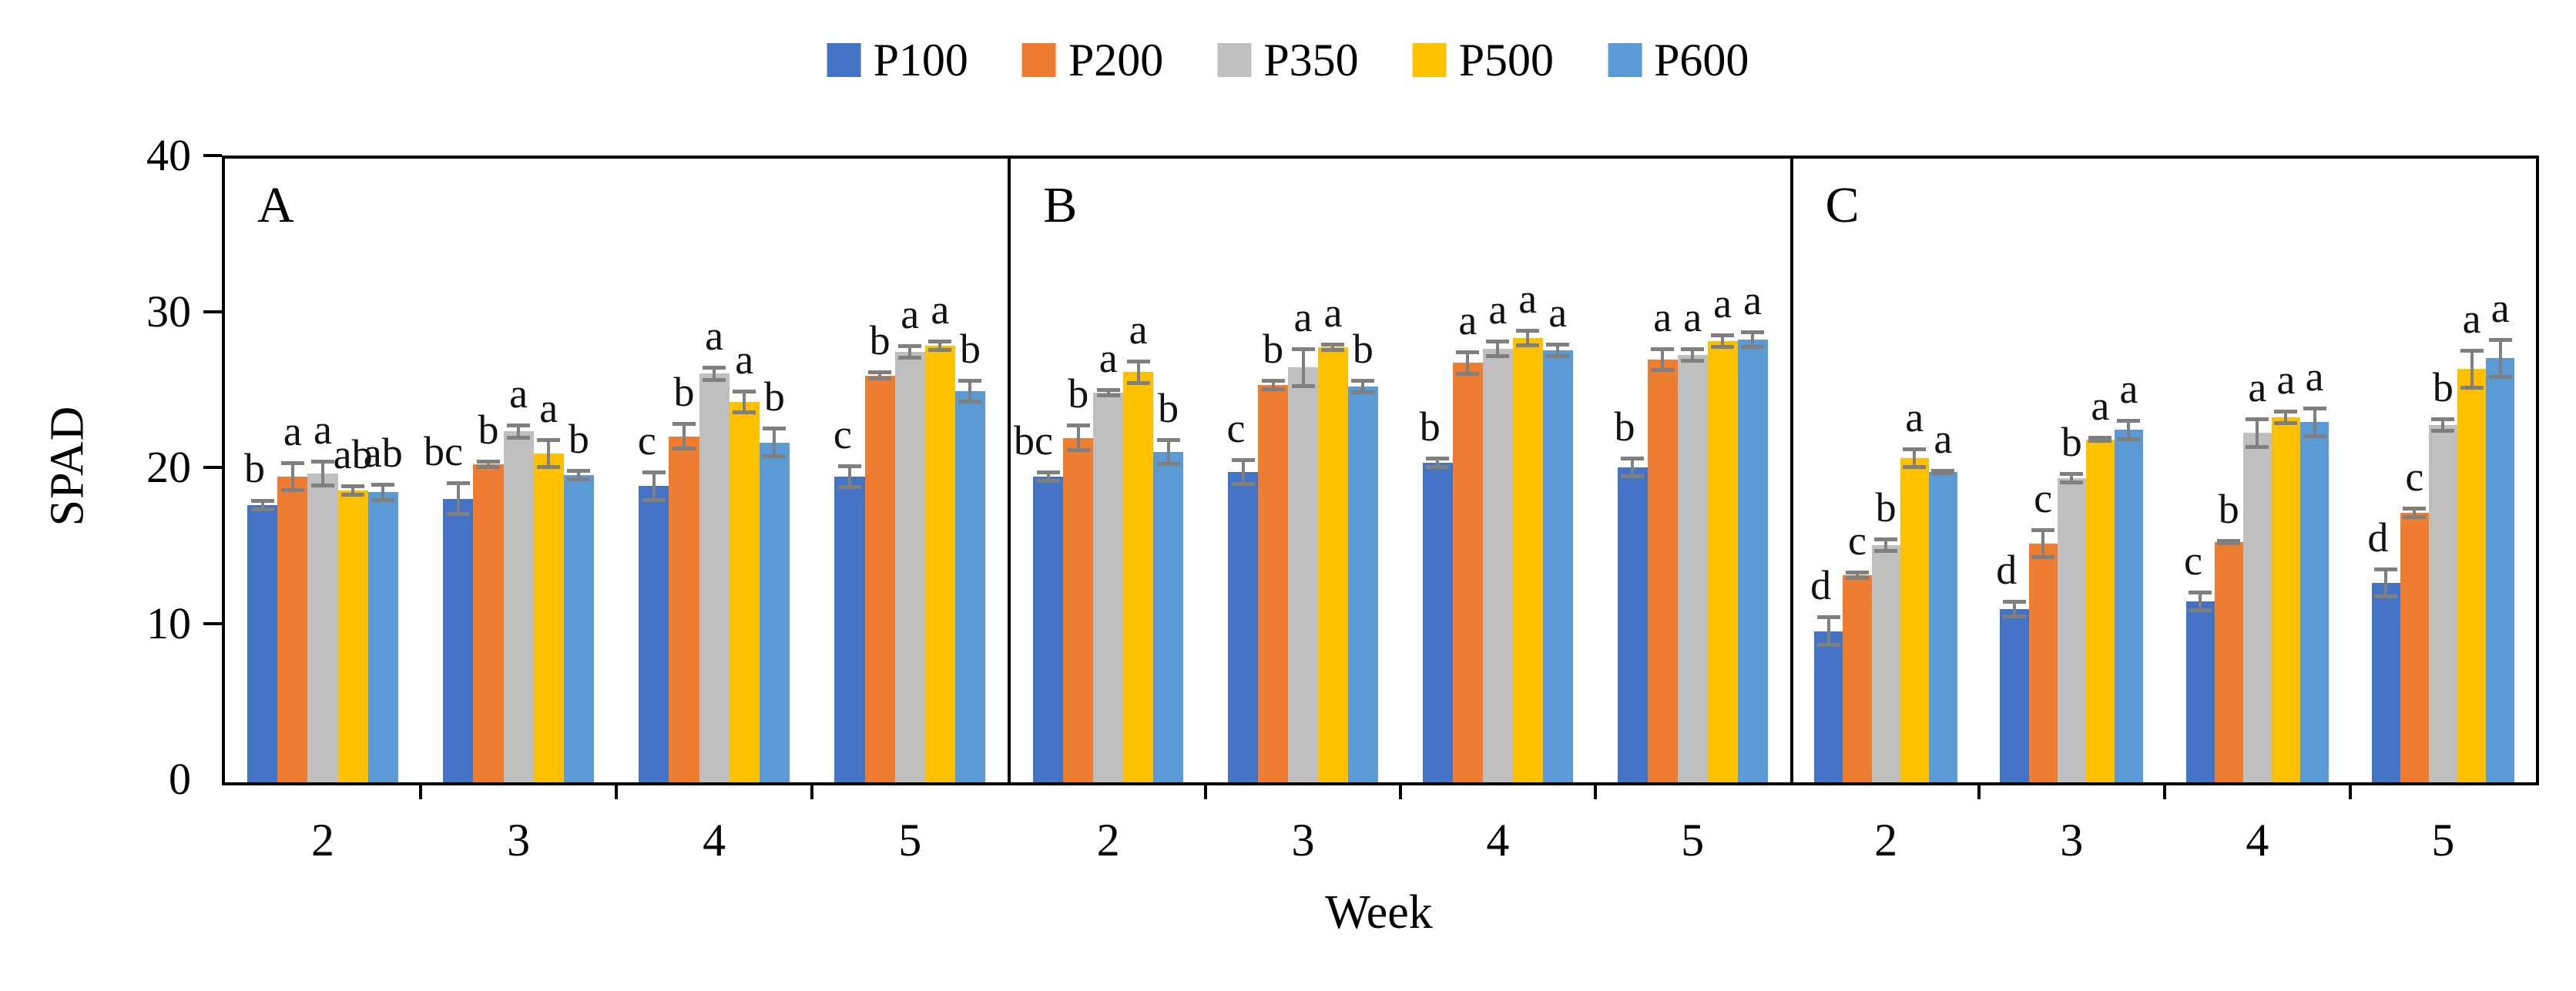 This screenshot has width=2576, height=991. I want to click on bar-P200-week4, so click(1467, 572).